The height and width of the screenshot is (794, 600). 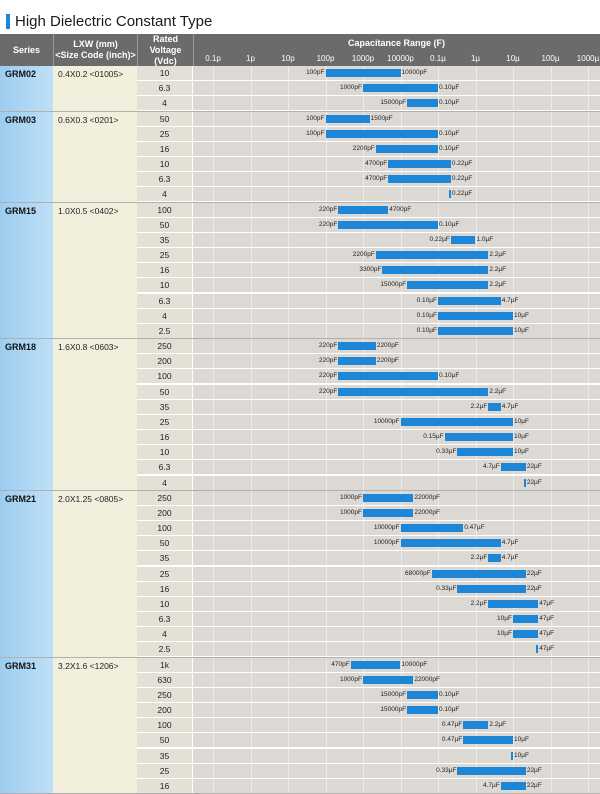 I want to click on capacitance-range-cell: 68000pF 22µF, so click(x=396, y=573).